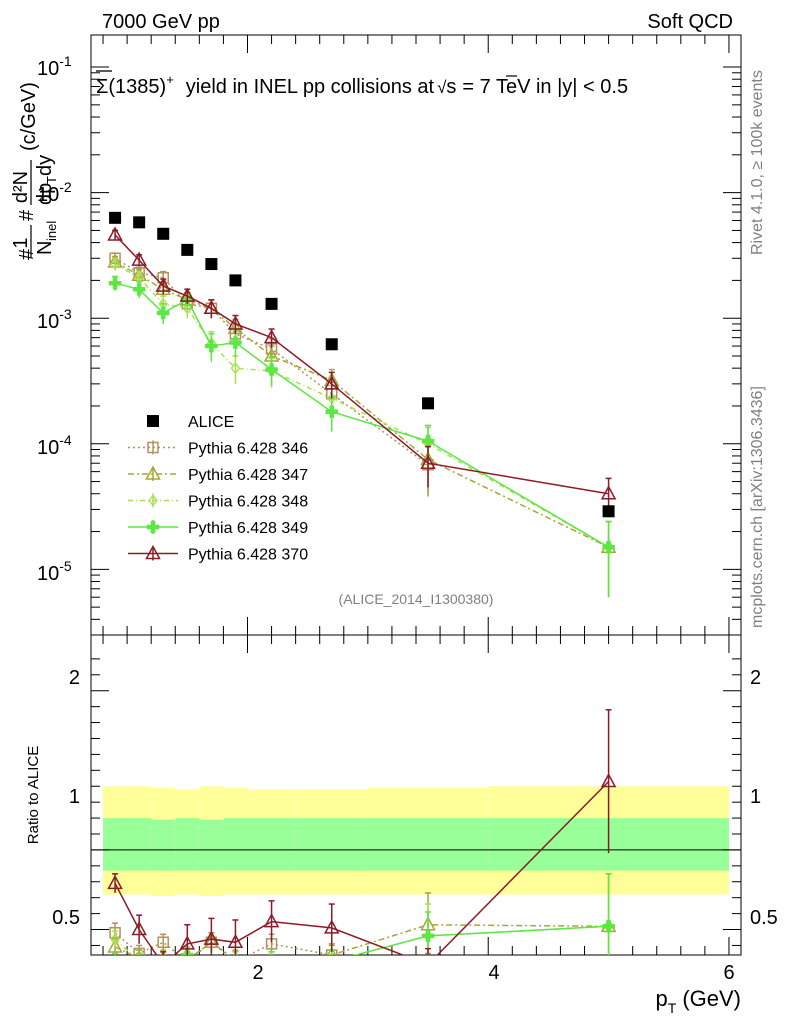 Image resolution: width=786 pixels, height=1024 pixels. I want to click on rivet-label: Rivet 4.1.0, ≥ 100k events, so click(757, 162).